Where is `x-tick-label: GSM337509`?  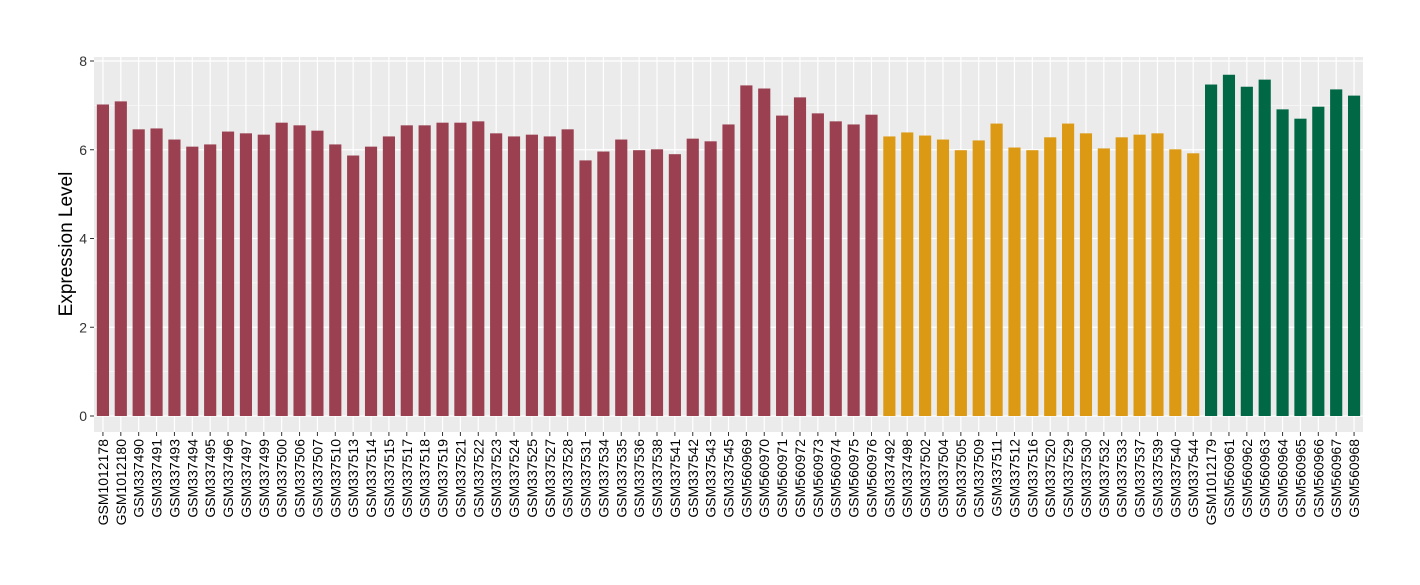
x-tick-label: GSM337509 is located at coordinates (979, 478).